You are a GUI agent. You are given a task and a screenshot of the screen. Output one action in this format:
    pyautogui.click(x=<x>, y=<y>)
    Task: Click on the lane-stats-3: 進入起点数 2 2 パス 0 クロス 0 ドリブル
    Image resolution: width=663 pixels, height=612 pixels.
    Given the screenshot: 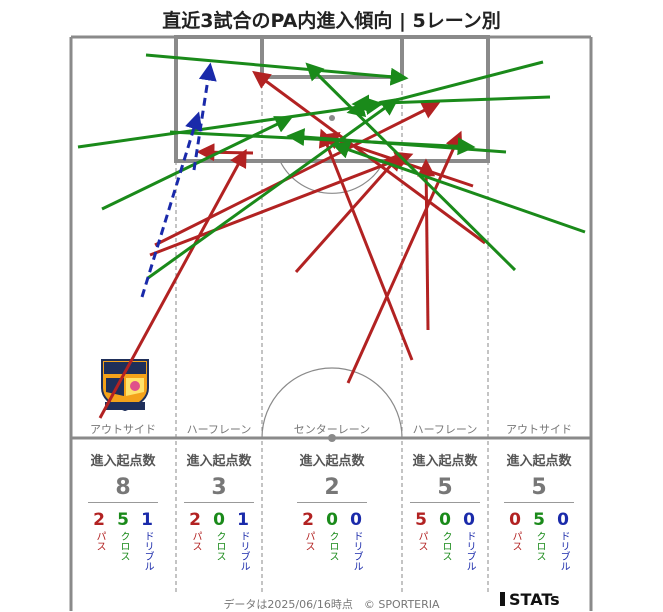 What is the action you would take?
    pyautogui.click(x=332, y=510)
    